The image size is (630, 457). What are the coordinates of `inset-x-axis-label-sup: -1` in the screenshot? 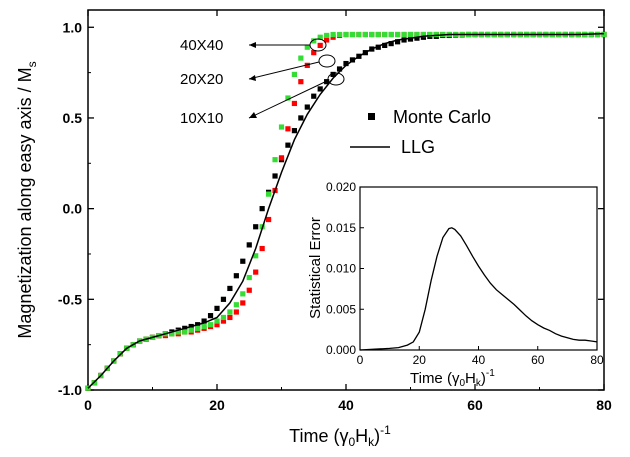 It's located at (490, 373).